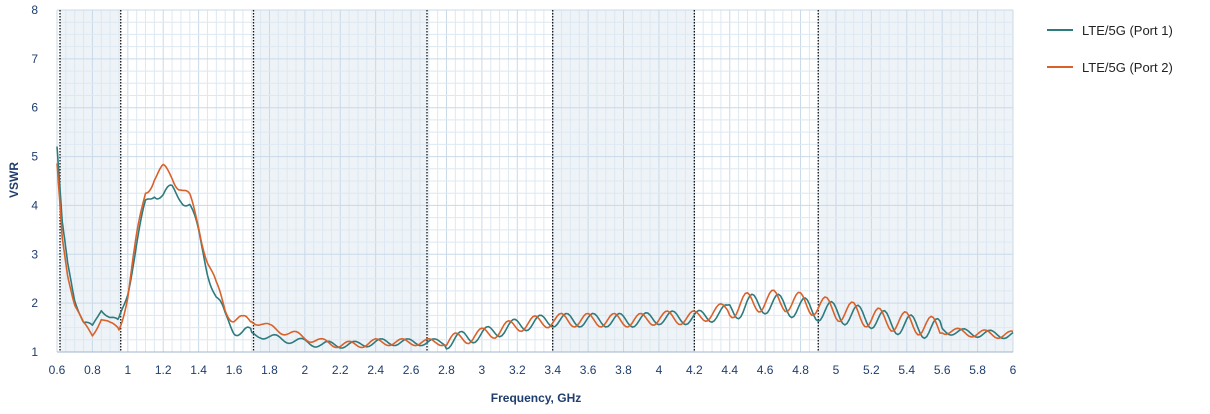  What do you see at coordinates (1127, 67) in the screenshot?
I see `legend-label-port-2: LTE/5G (Port 2)` at bounding box center [1127, 67].